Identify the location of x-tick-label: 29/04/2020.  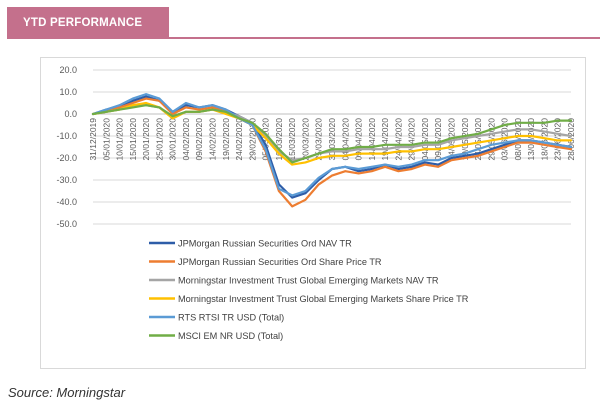
(412, 139).